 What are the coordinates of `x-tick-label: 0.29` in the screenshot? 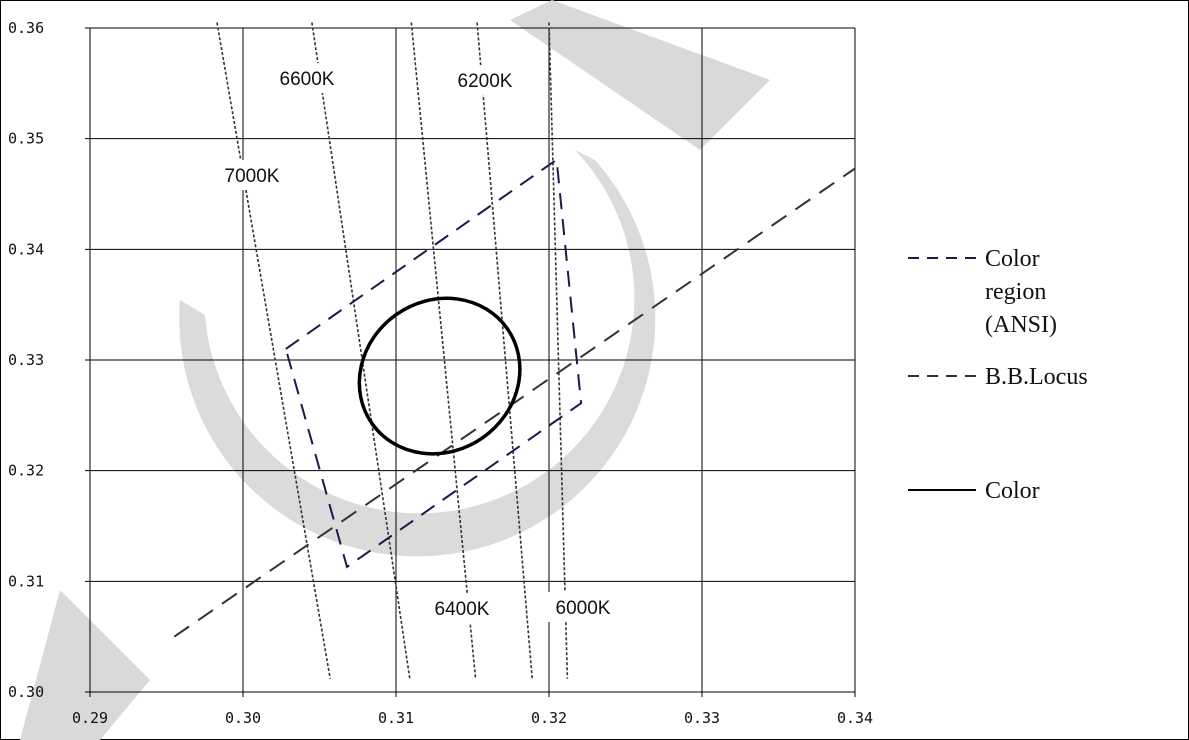 It's located at (90, 718).